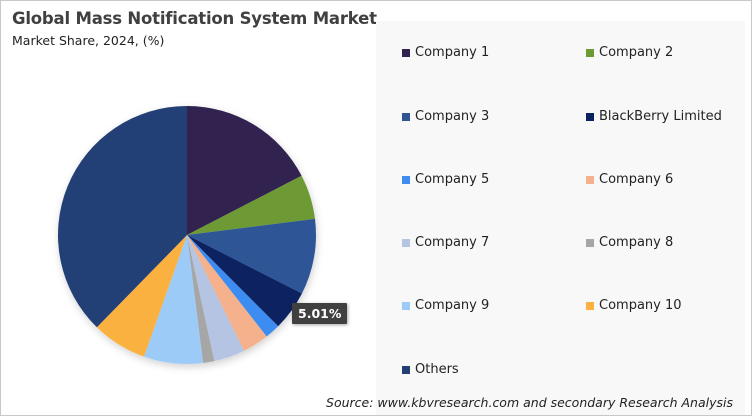 The height and width of the screenshot is (417, 752). I want to click on data-label-blackberry: 5.01%, so click(320, 313).